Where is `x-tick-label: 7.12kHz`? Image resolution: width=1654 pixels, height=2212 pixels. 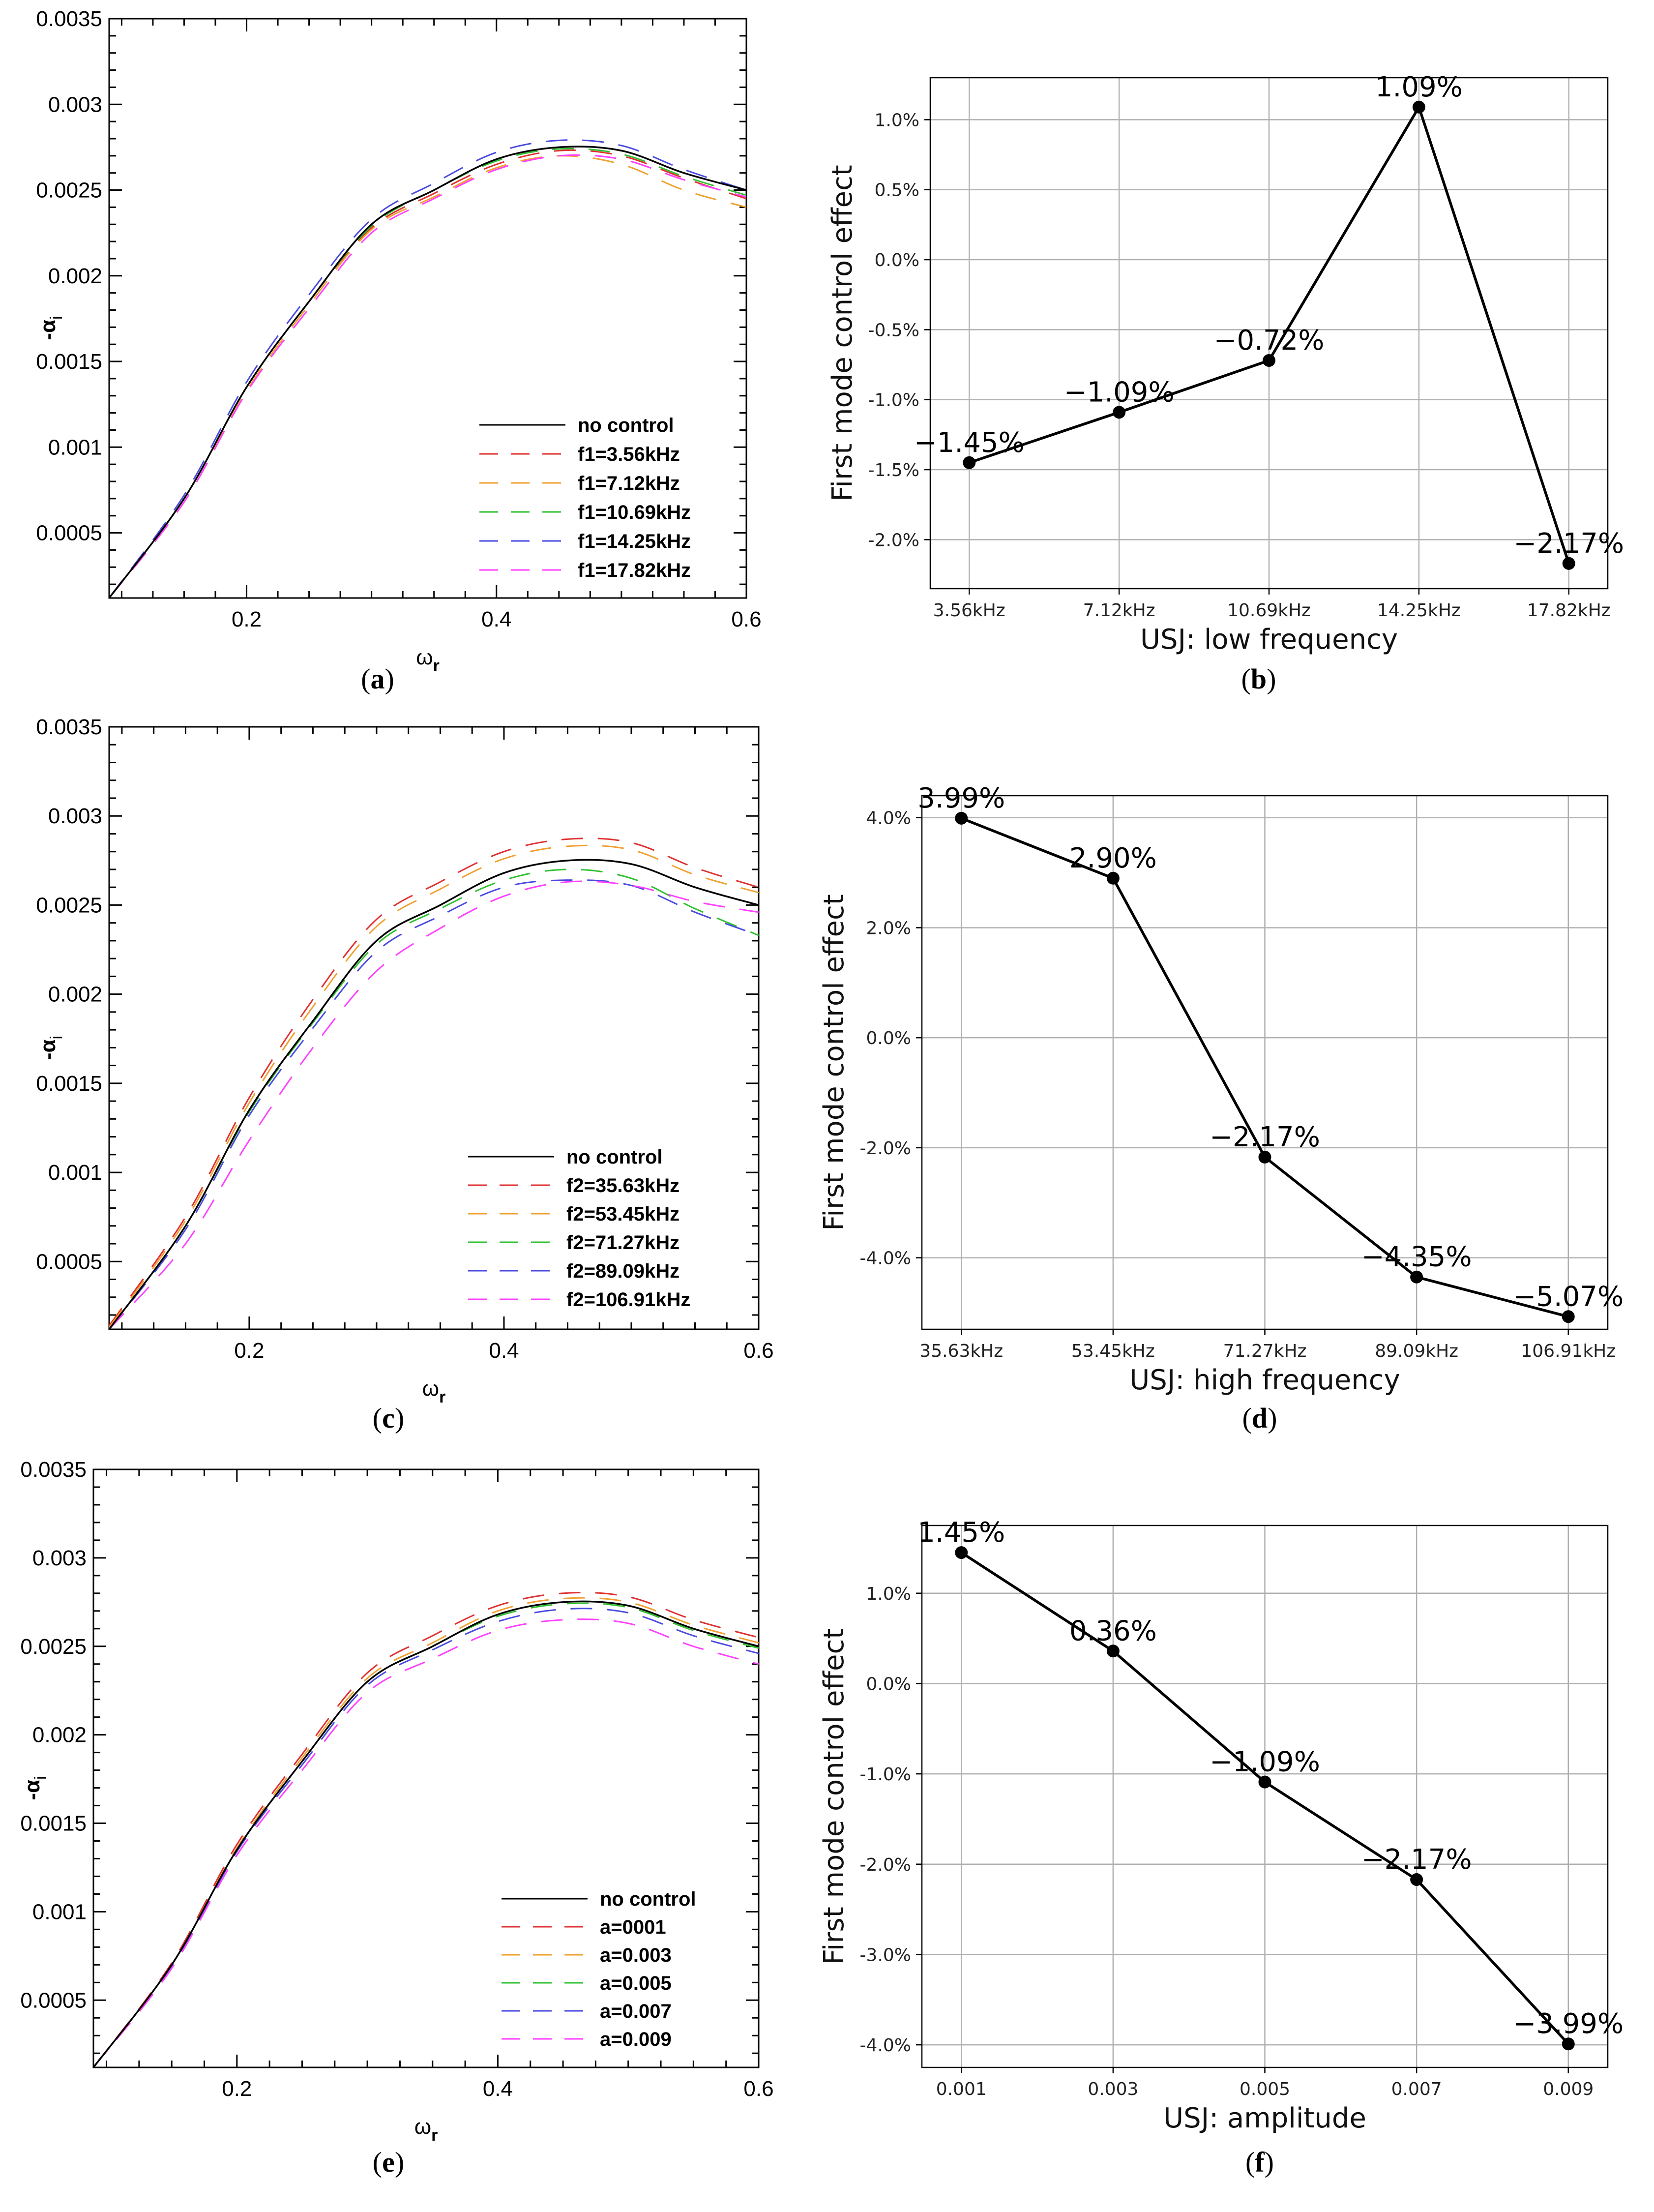 x-tick-label: 7.12kHz is located at coordinates (1119, 610).